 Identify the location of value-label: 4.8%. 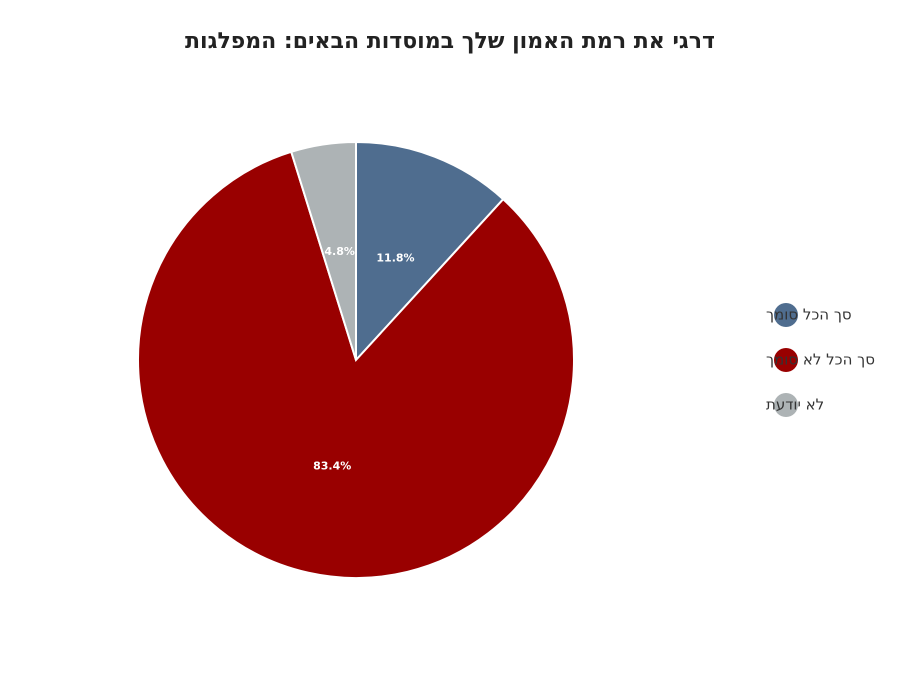
(339, 251).